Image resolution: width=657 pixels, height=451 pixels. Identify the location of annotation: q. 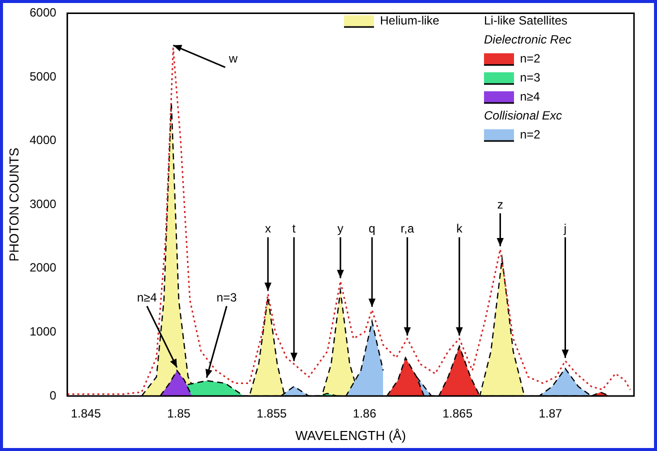
(372, 229).